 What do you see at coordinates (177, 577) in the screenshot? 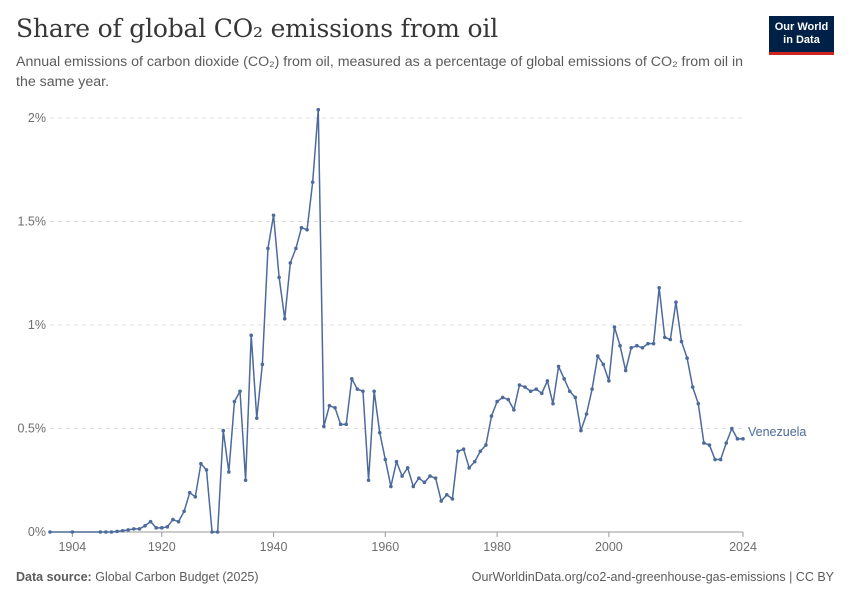
I see `source-value: Global Carbon Budget (2025)` at bounding box center [177, 577].